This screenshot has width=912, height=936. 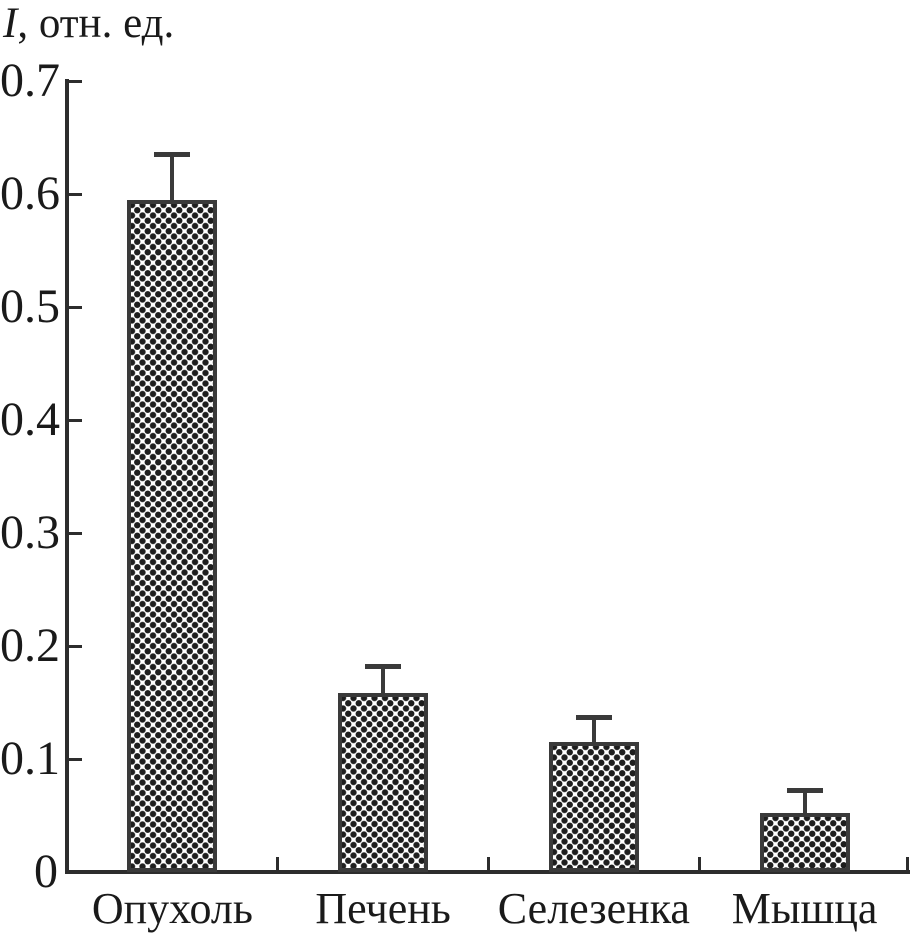 I want to click on y-axis-title-symbol: I, so click(x=10, y=23).